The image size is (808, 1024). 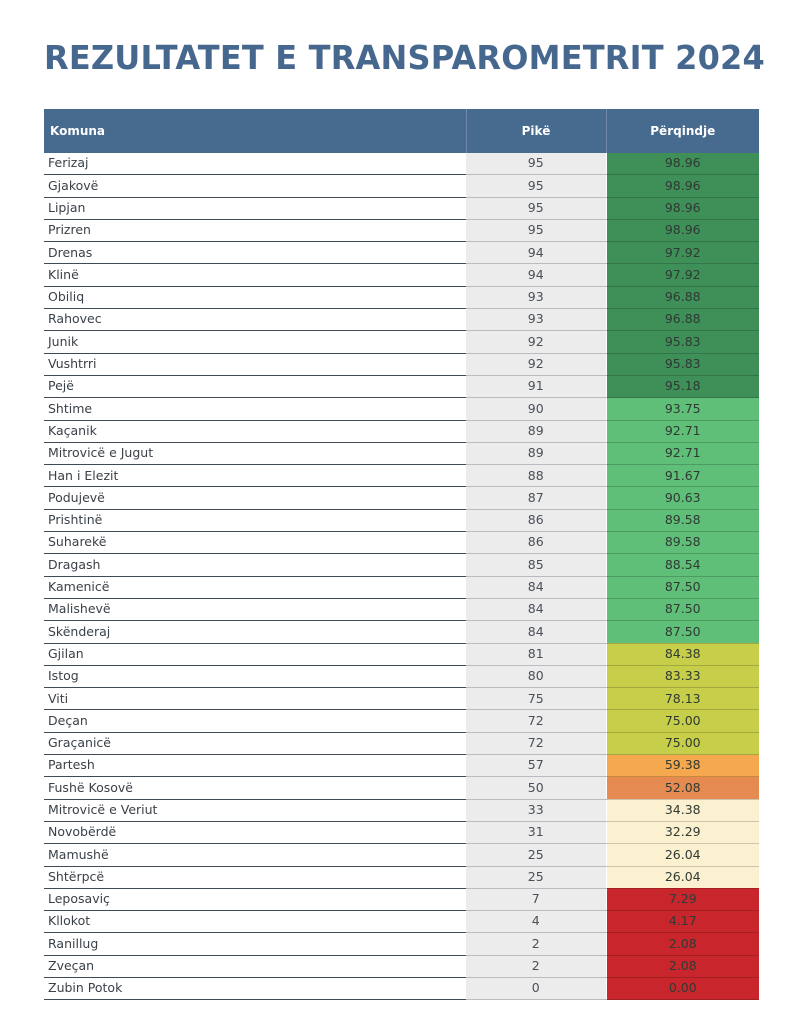 What do you see at coordinates (682, 387) in the screenshot?
I see `percentage-cell: 95.18` at bounding box center [682, 387].